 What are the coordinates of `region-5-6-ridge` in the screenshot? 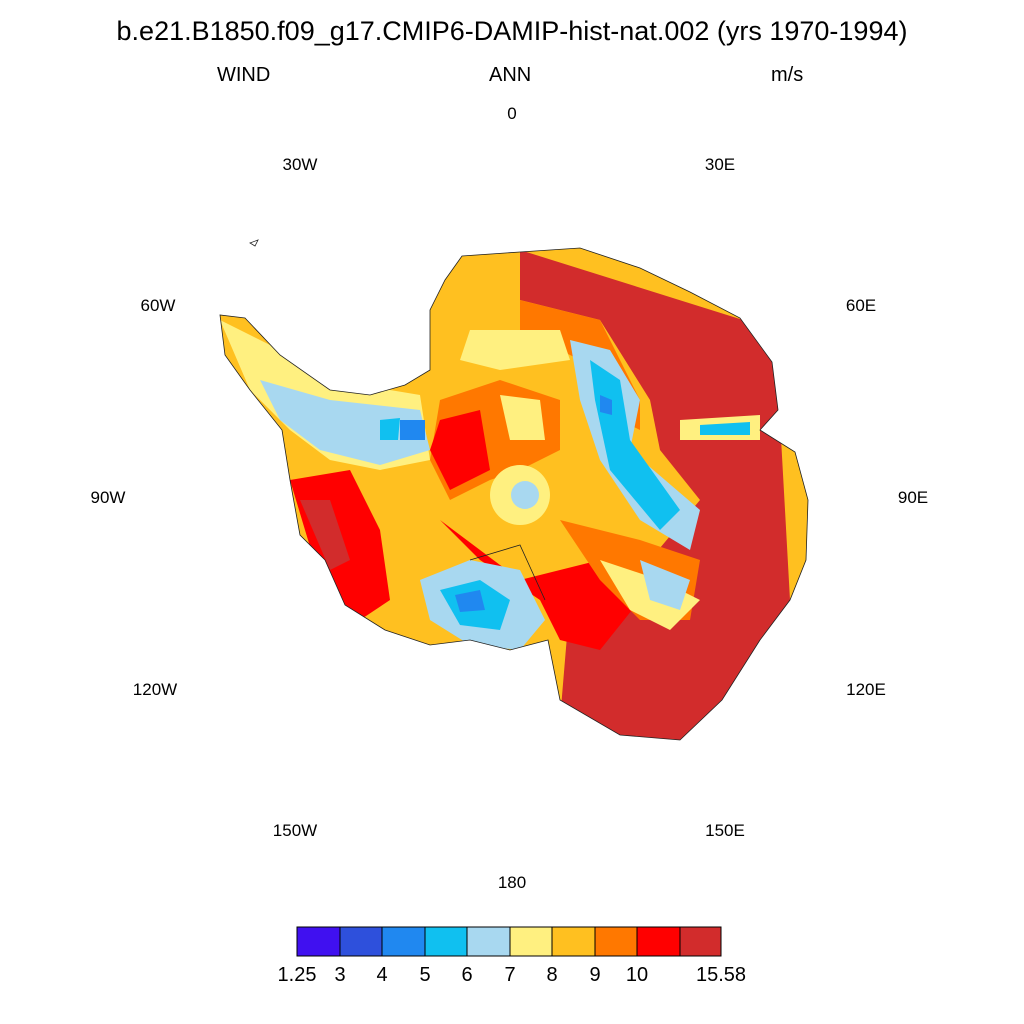 It's located at (635, 445).